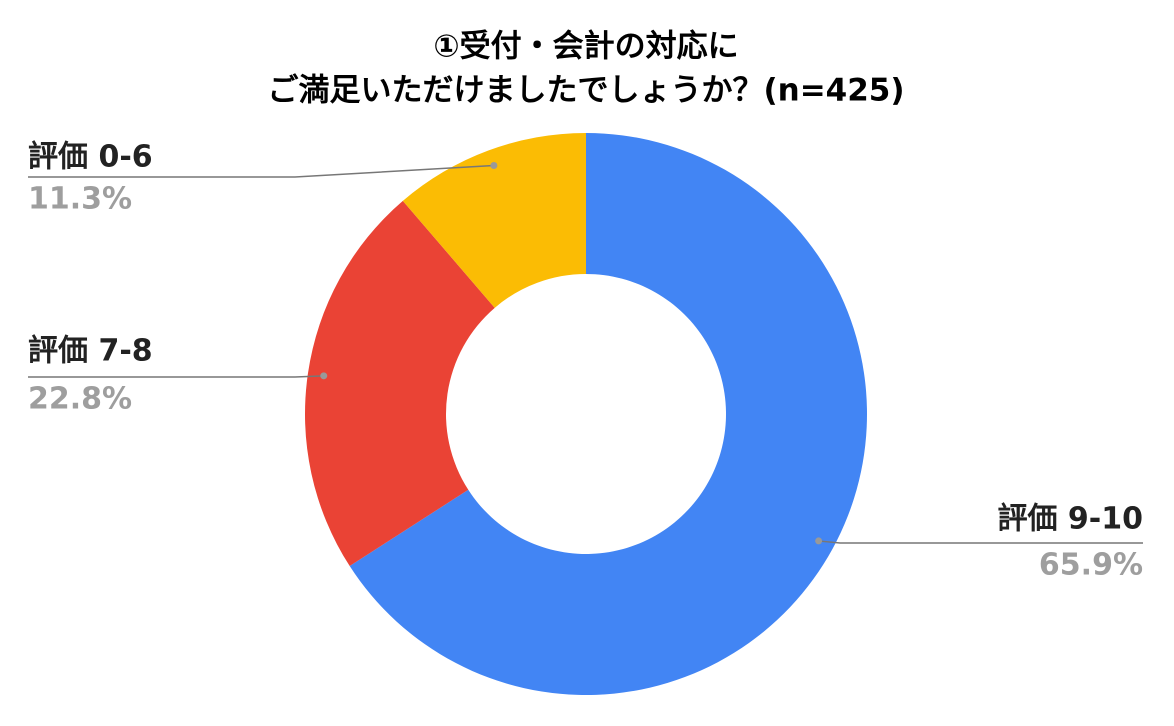  What do you see at coordinates (80, 199) in the screenshot?
I see `value-label: 11.3%` at bounding box center [80, 199].